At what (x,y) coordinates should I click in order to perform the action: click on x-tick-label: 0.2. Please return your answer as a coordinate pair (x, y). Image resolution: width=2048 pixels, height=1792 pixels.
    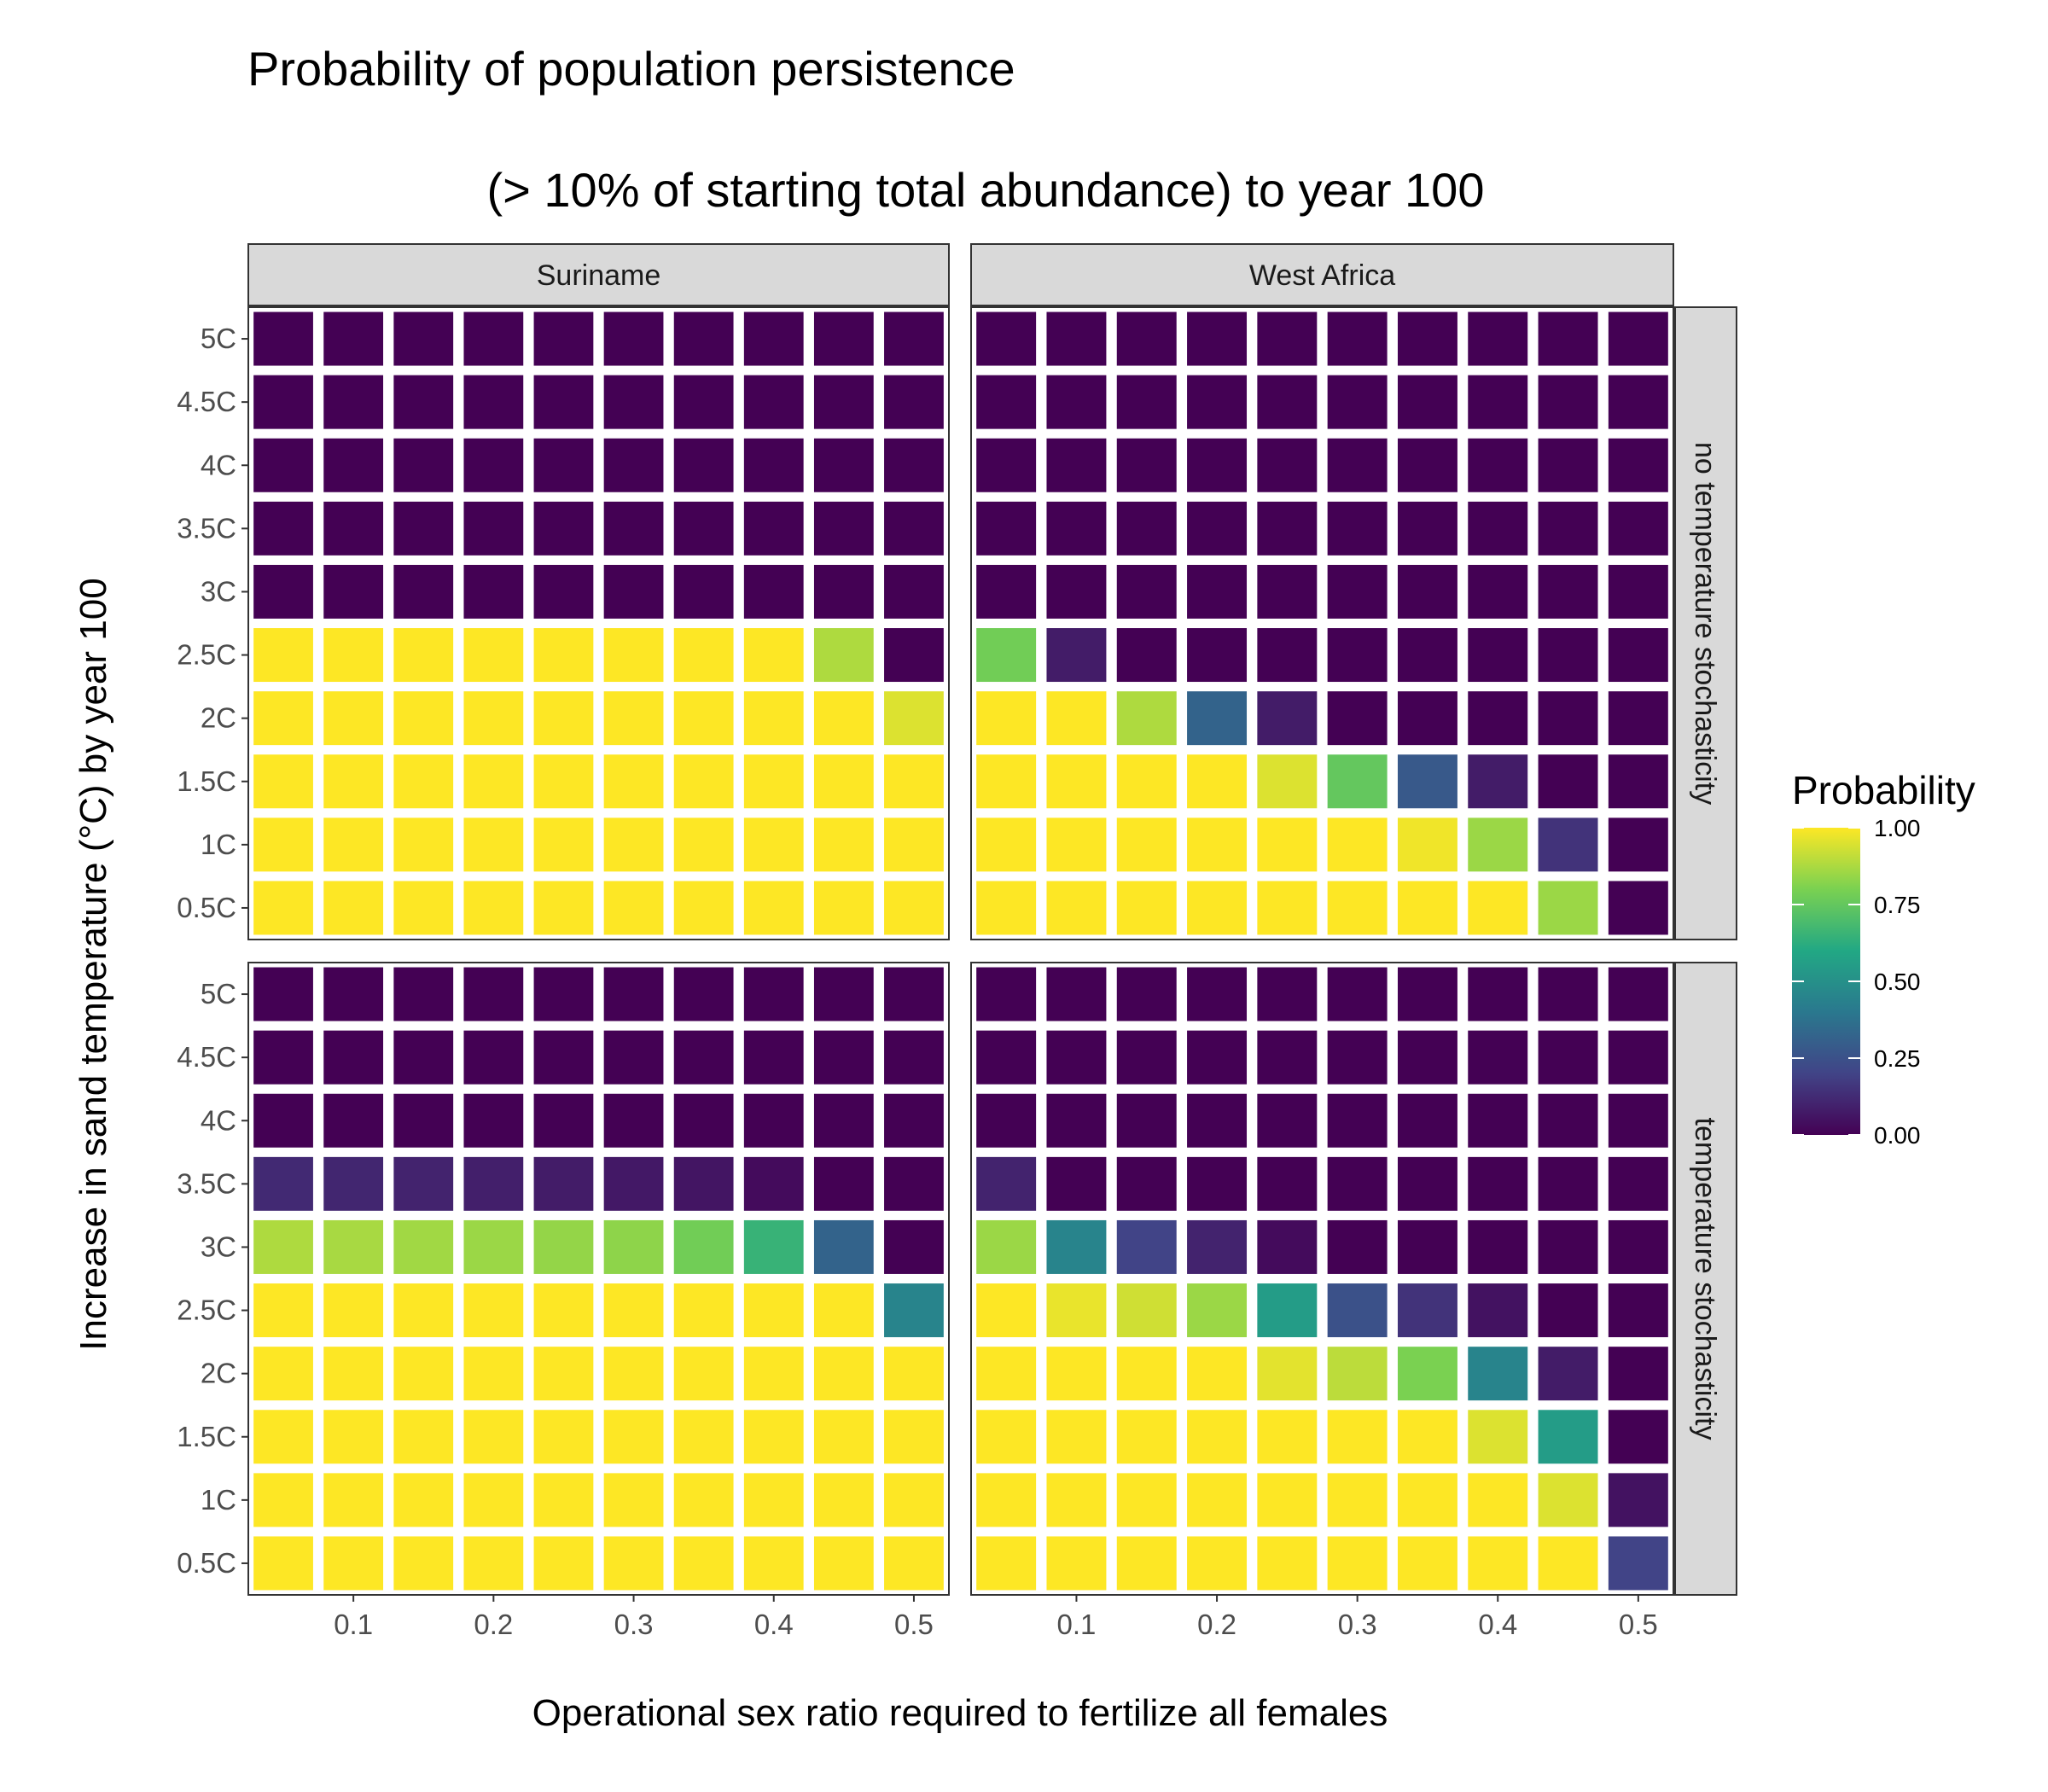
    Looking at the image, I should click on (494, 1624).